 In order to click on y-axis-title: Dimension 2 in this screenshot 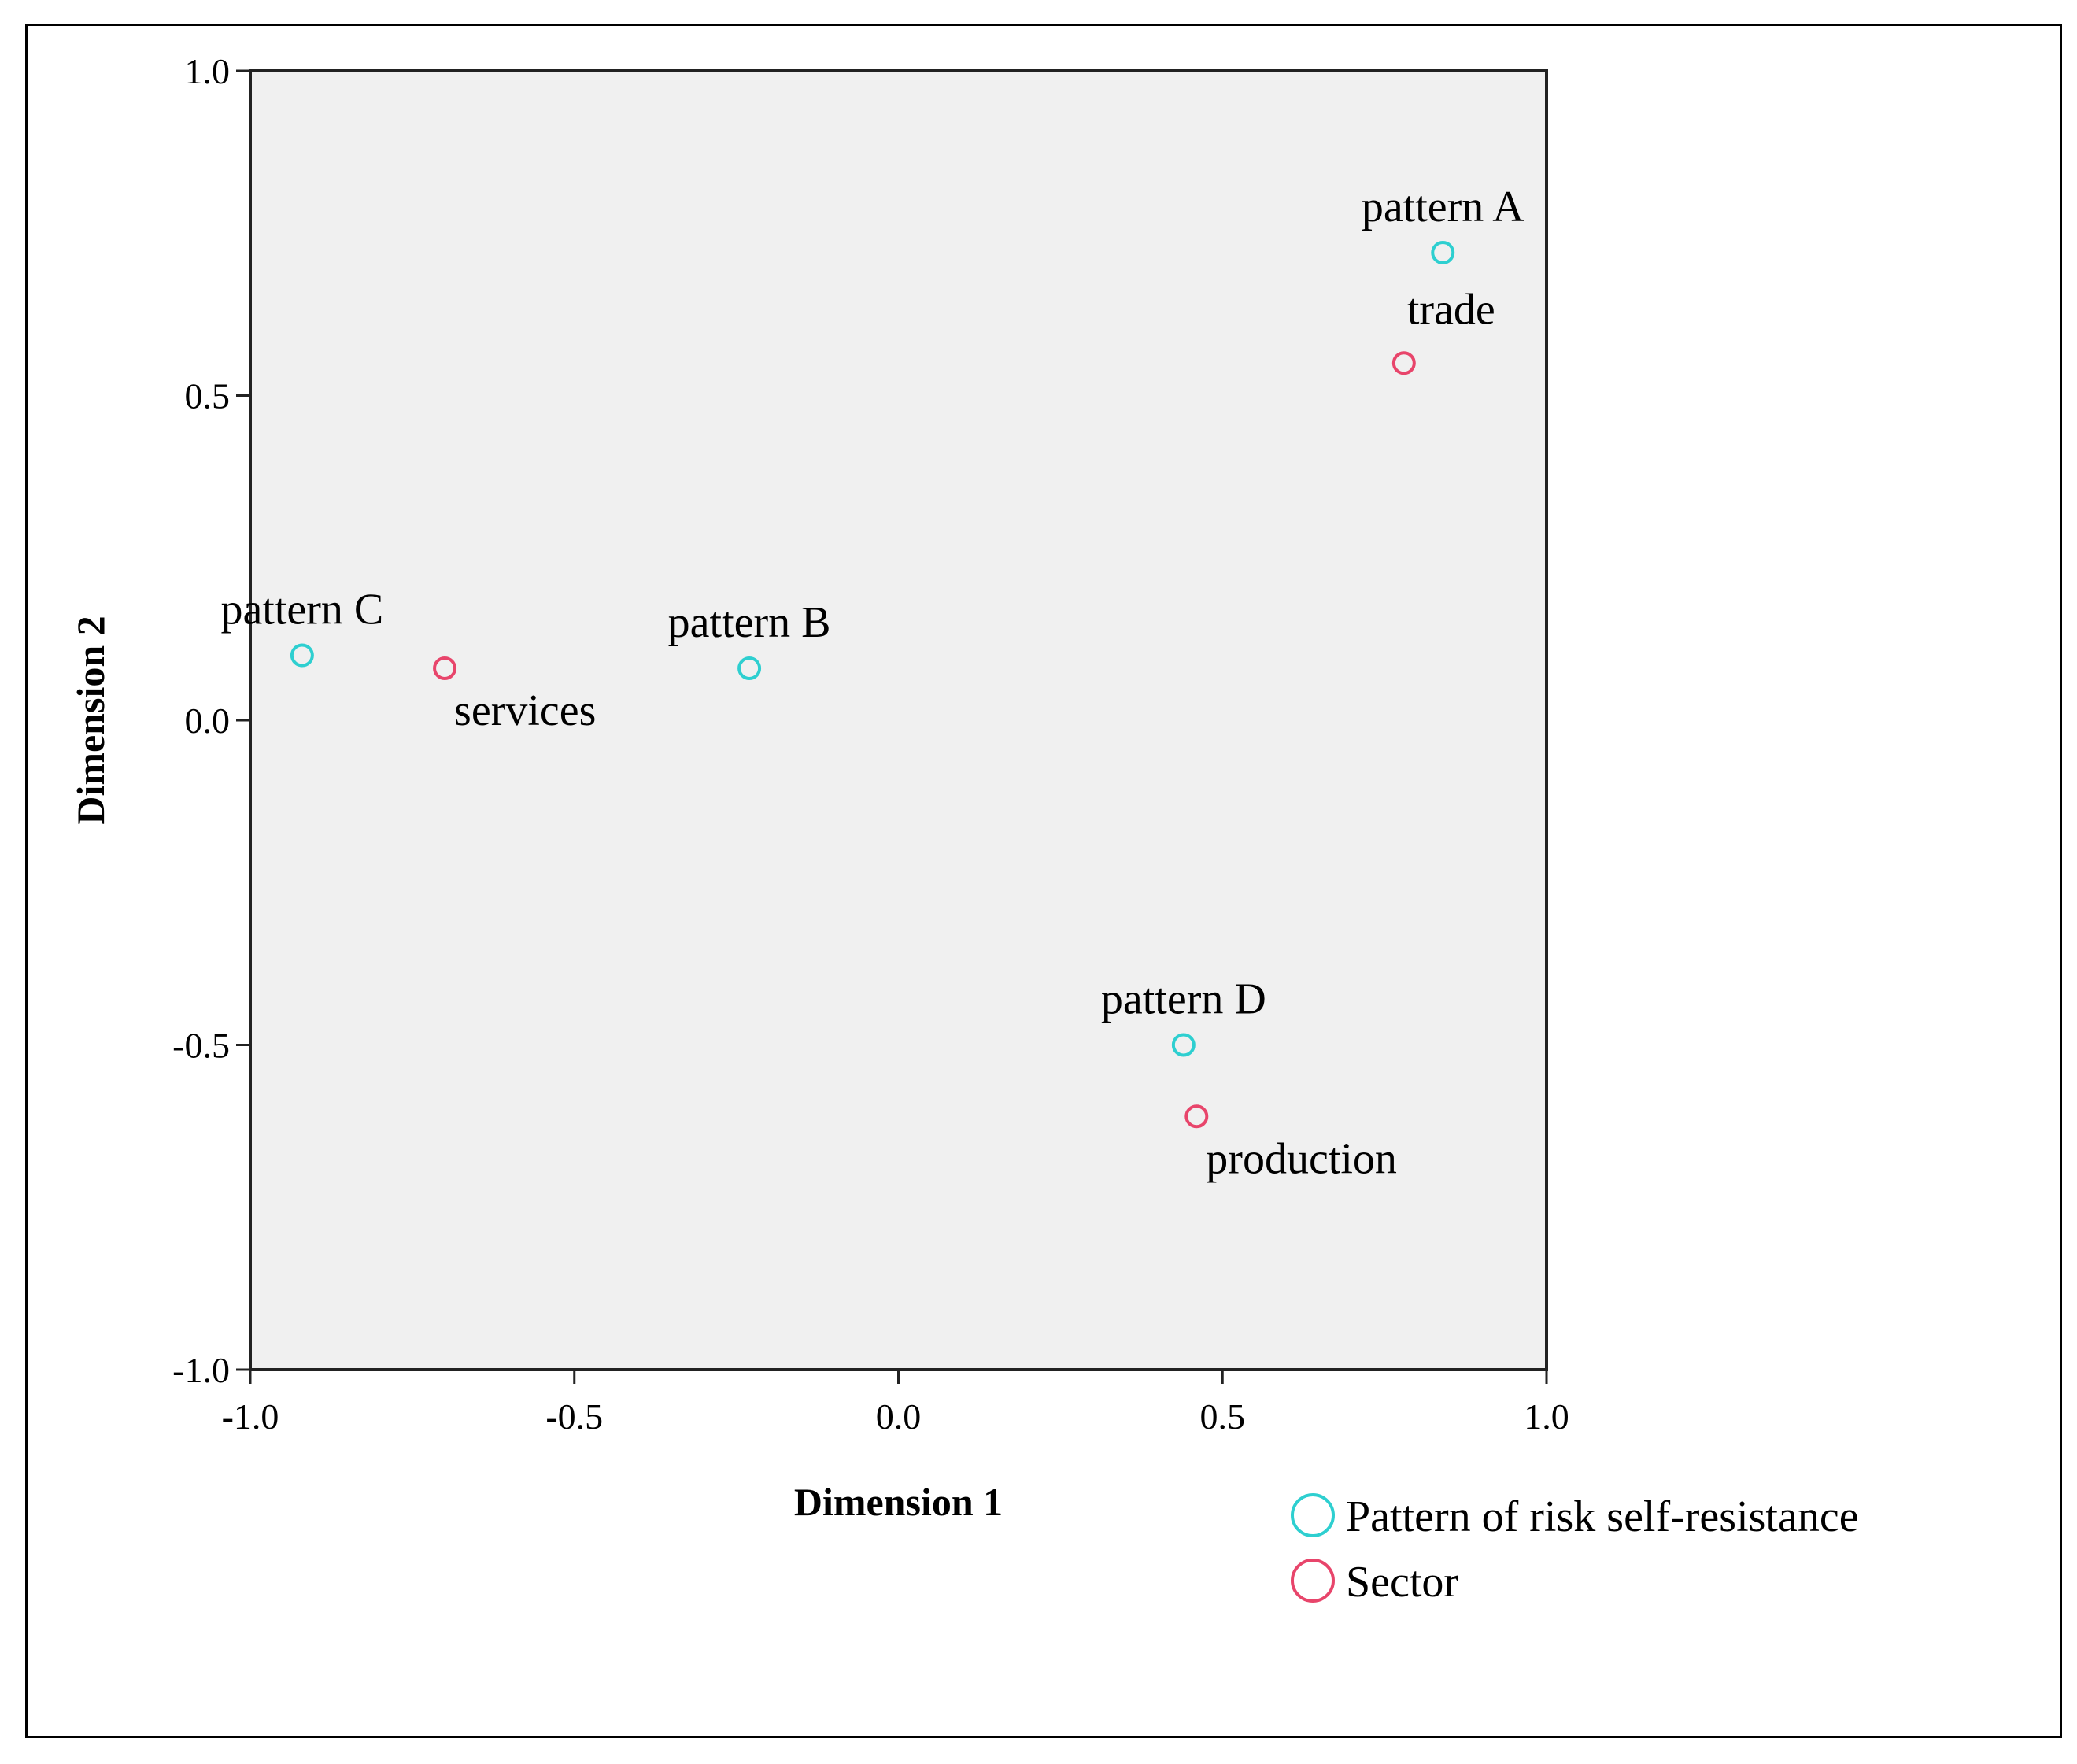, I will do `click(90, 720)`.